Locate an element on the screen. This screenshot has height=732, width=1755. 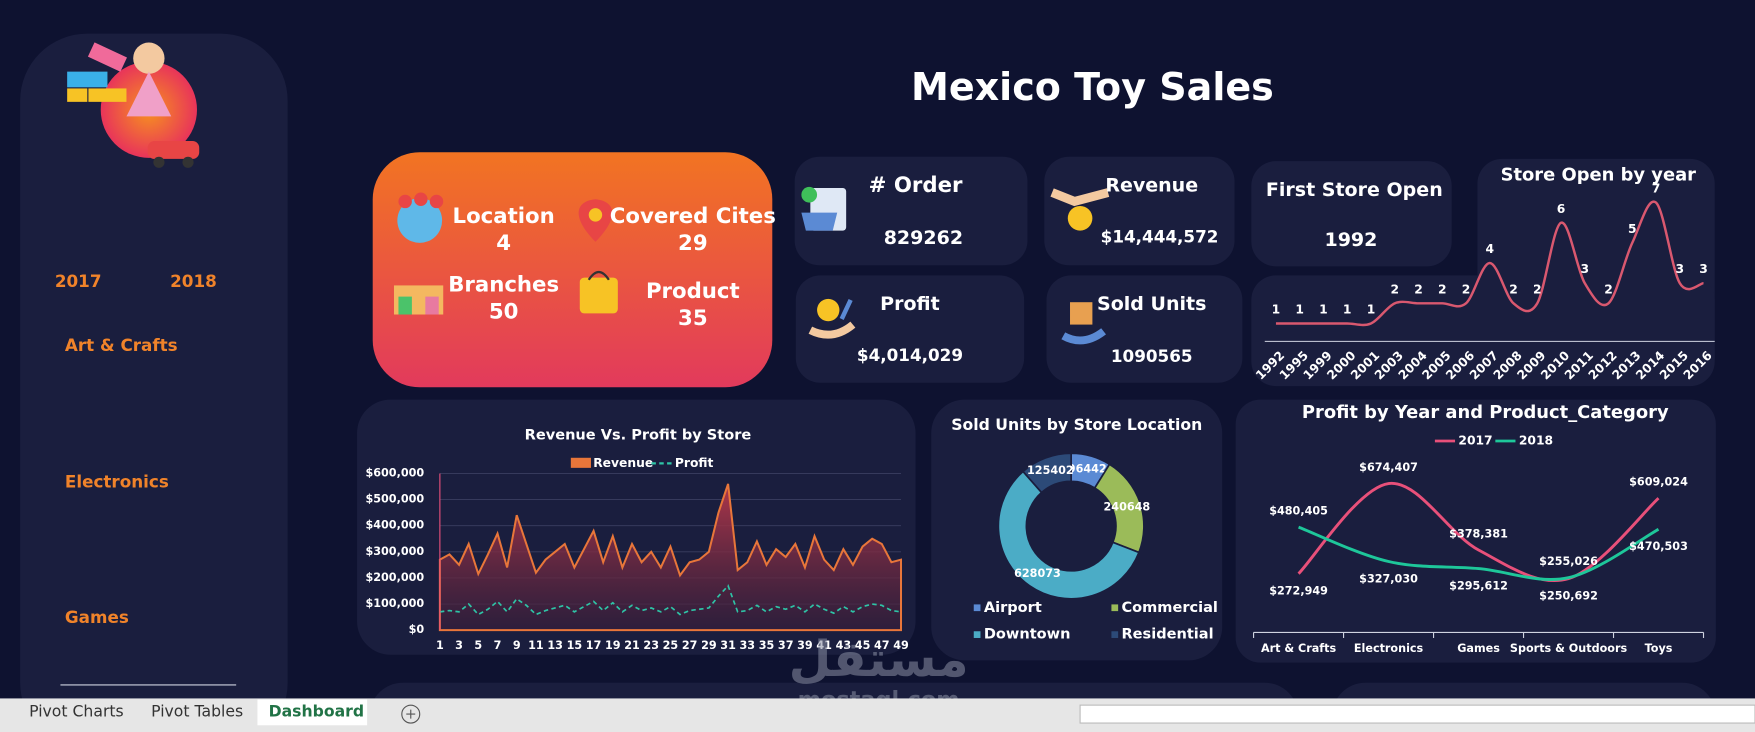
chart-title: Store Open by year is located at coordinates (1599, 175).